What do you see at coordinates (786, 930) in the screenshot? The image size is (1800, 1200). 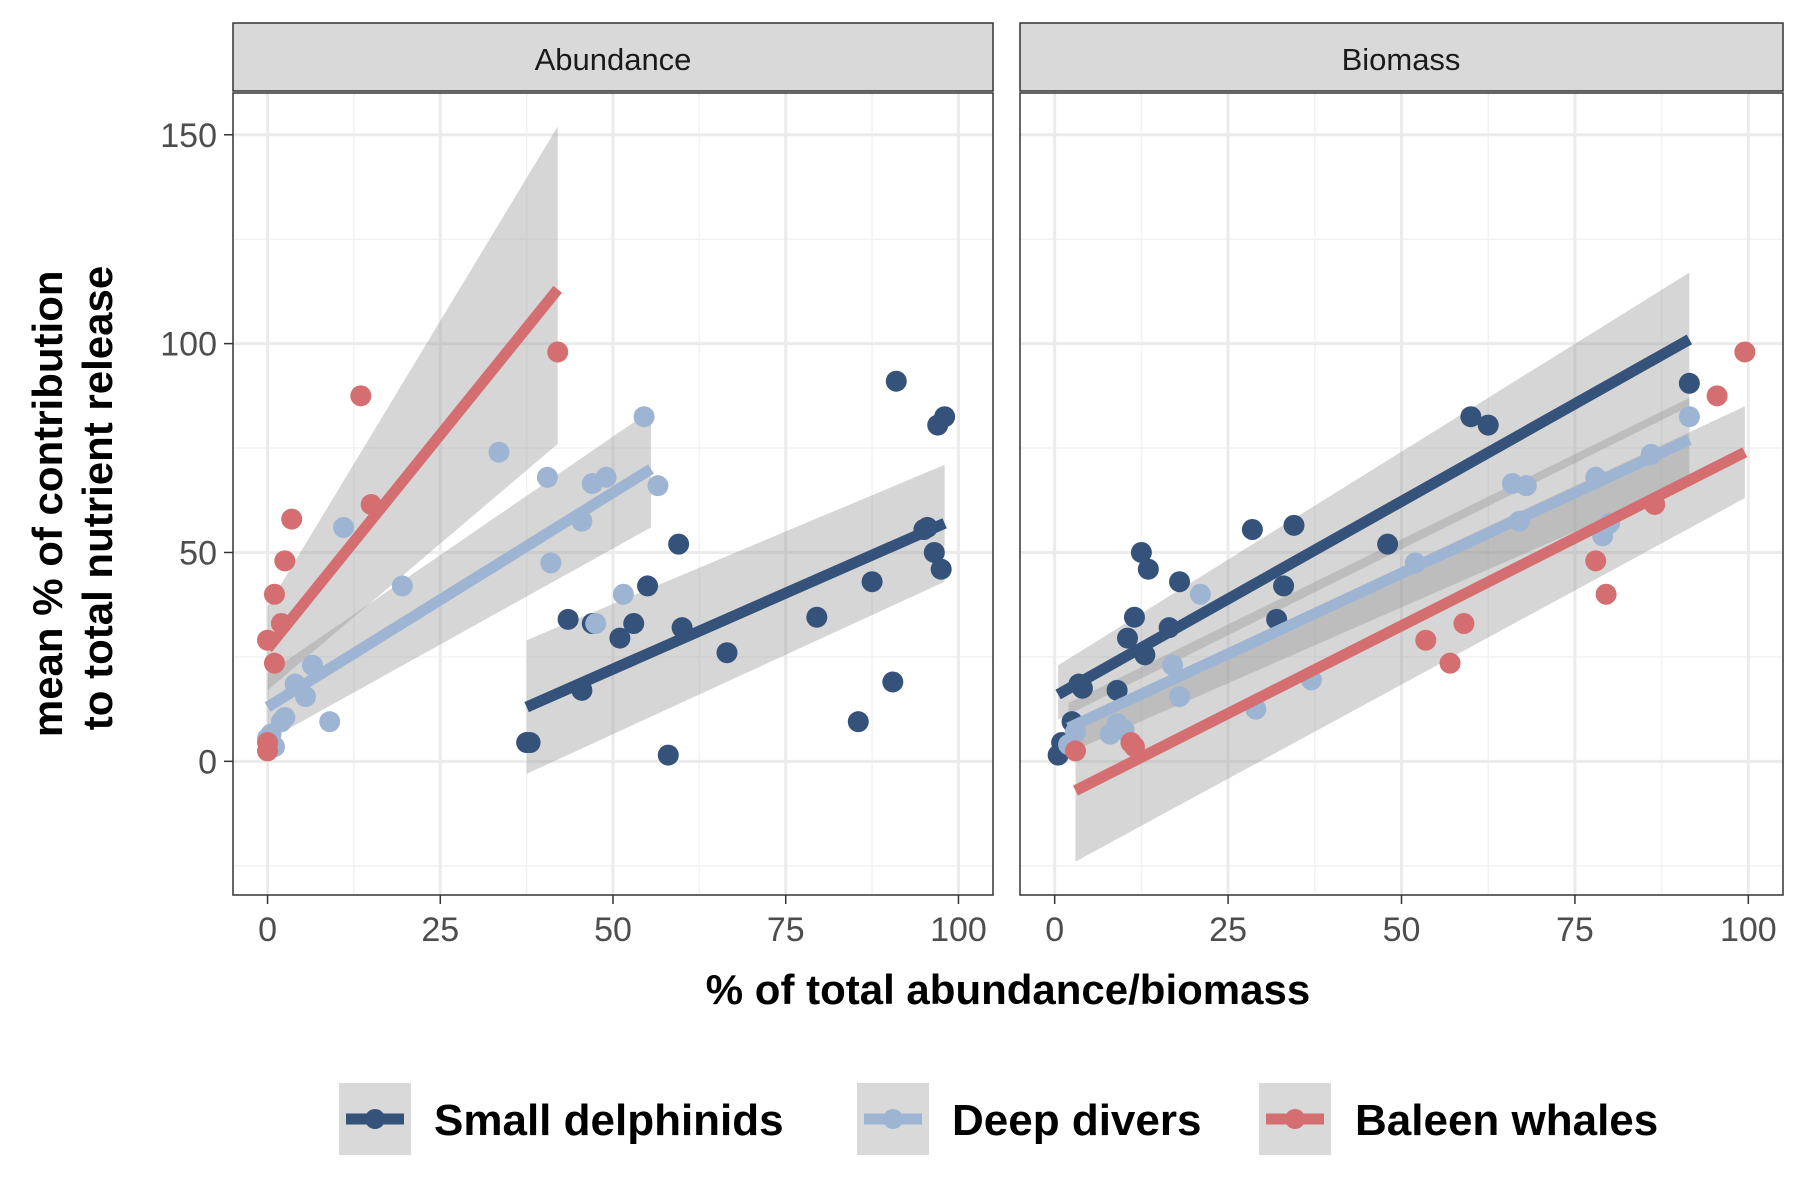 I see `abundance-x-tick-label: 75` at bounding box center [786, 930].